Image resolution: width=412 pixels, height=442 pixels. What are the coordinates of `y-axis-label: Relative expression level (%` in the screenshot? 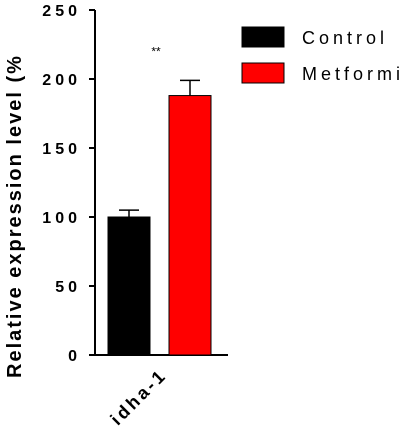 It's located at (15, 216).